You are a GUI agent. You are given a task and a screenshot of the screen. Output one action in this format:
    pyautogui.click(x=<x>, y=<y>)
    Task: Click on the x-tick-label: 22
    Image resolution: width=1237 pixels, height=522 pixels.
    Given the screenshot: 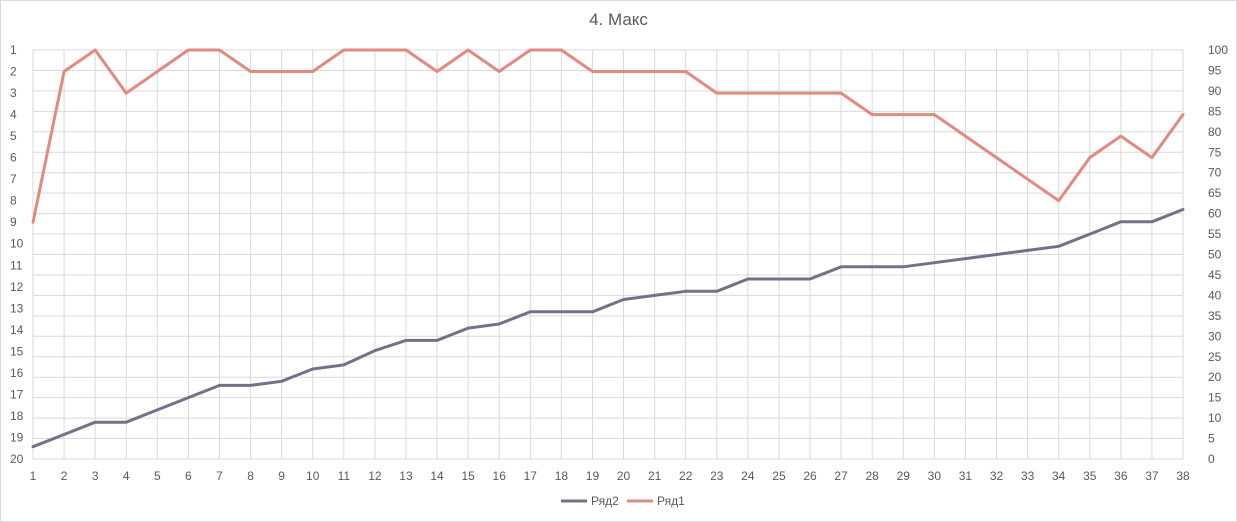 What is the action you would take?
    pyautogui.click(x=686, y=476)
    